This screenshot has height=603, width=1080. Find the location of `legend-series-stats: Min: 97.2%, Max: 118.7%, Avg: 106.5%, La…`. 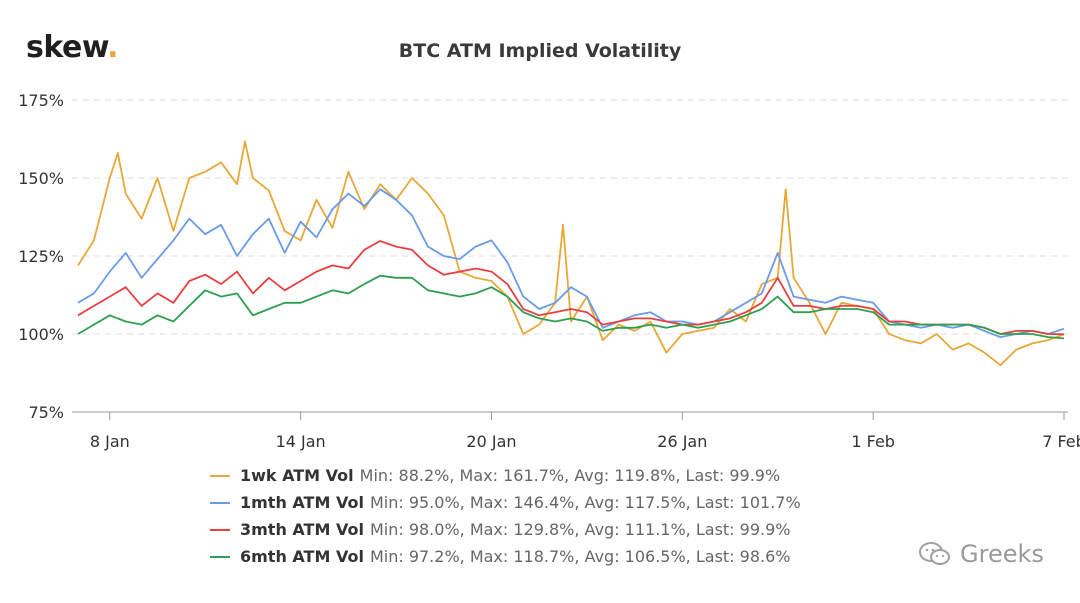

legend-series-stats: Min: 97.2%, Max: 118.7%, Avg: 106.5%, La… is located at coordinates (580, 556).